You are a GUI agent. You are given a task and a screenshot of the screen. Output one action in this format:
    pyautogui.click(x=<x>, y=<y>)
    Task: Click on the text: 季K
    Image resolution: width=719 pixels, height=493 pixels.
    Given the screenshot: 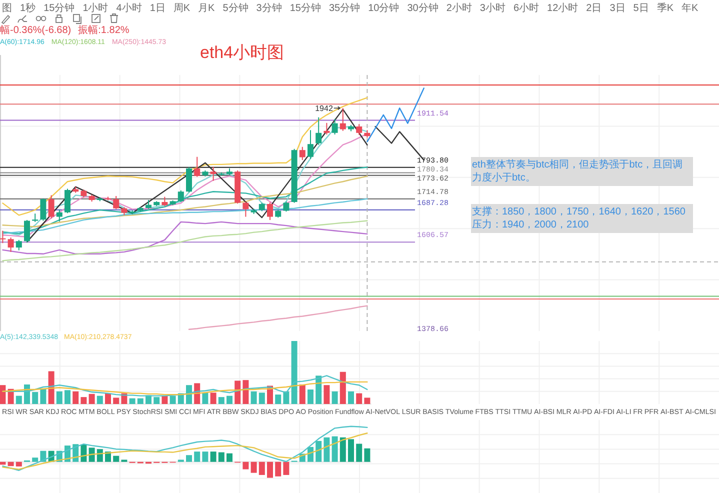 What is the action you would take?
    pyautogui.click(x=665, y=8)
    